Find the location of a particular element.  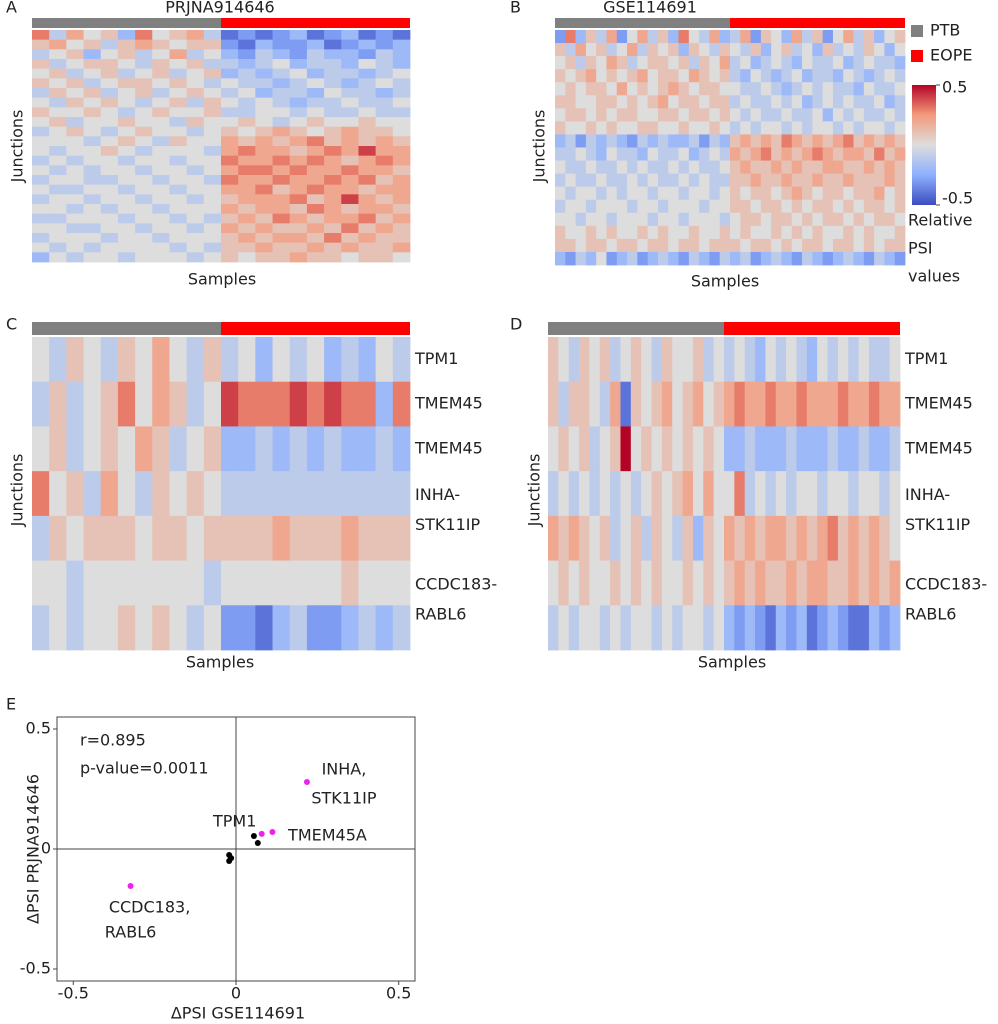

colorbar-label: PSI is located at coordinates (920, 248).